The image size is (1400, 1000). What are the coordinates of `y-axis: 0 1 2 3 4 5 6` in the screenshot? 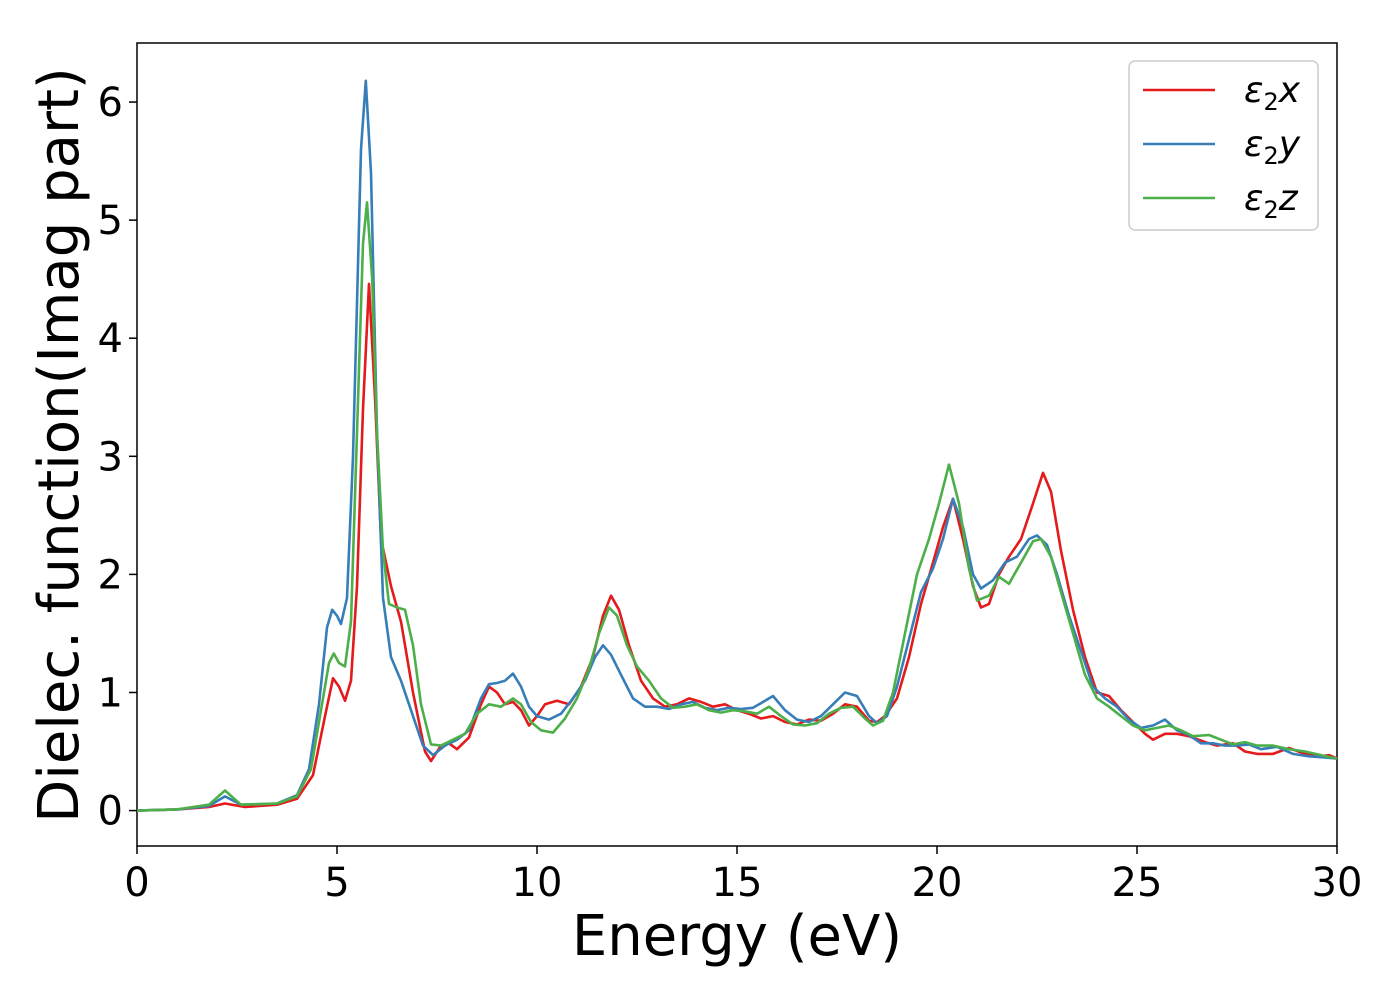 It's located at (117, 457).